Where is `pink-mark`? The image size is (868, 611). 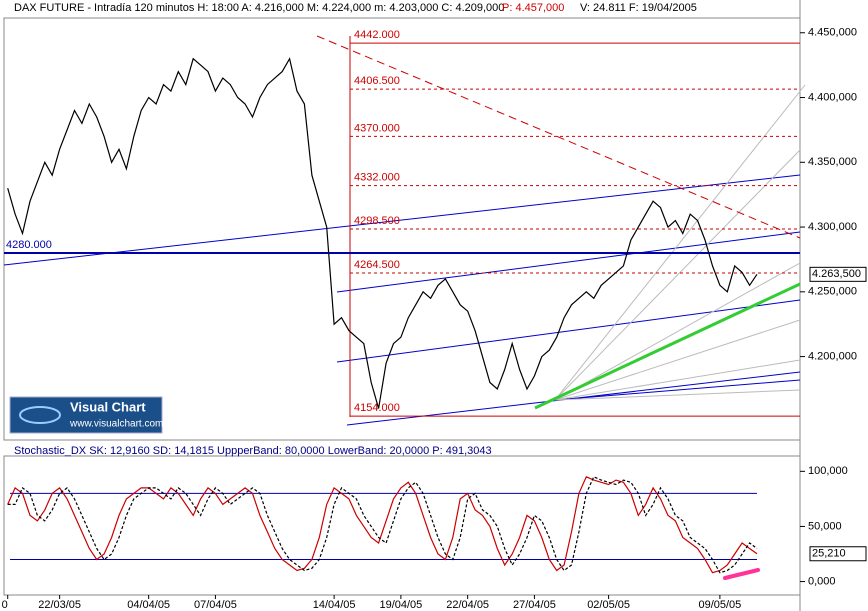 pink-mark is located at coordinates (741, 574).